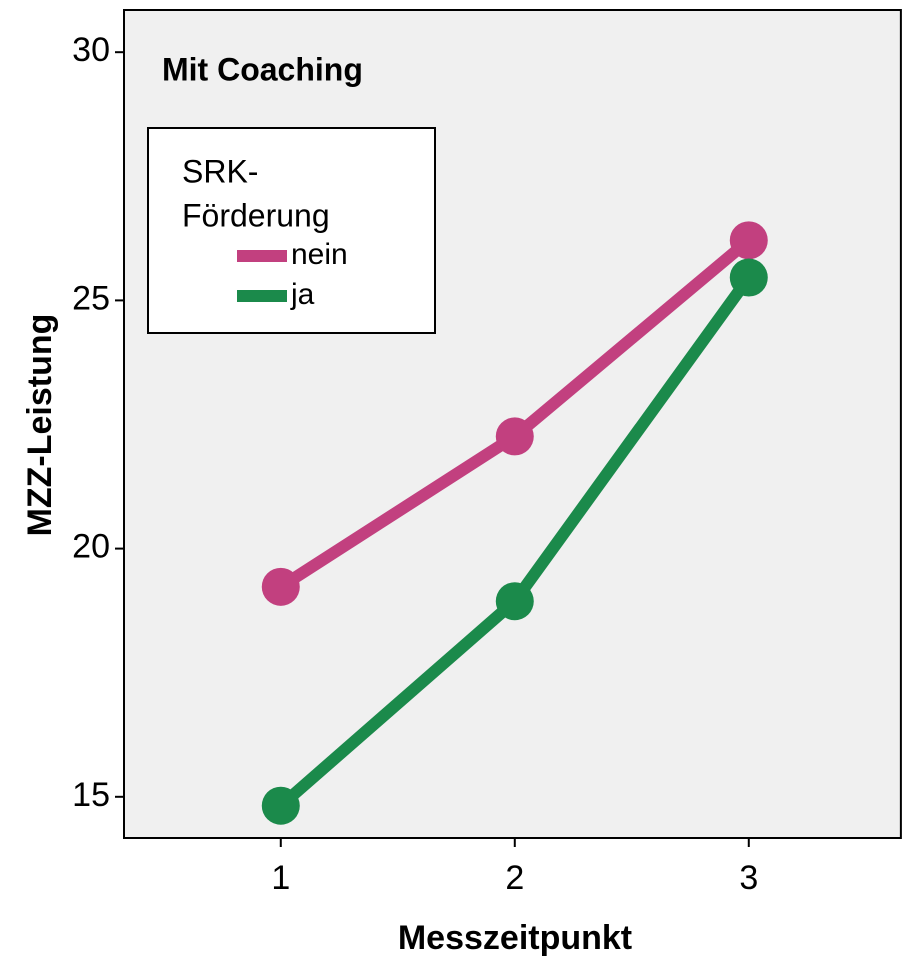 This screenshot has width=902, height=960. I want to click on legend-title: SRK-, so click(220, 171).